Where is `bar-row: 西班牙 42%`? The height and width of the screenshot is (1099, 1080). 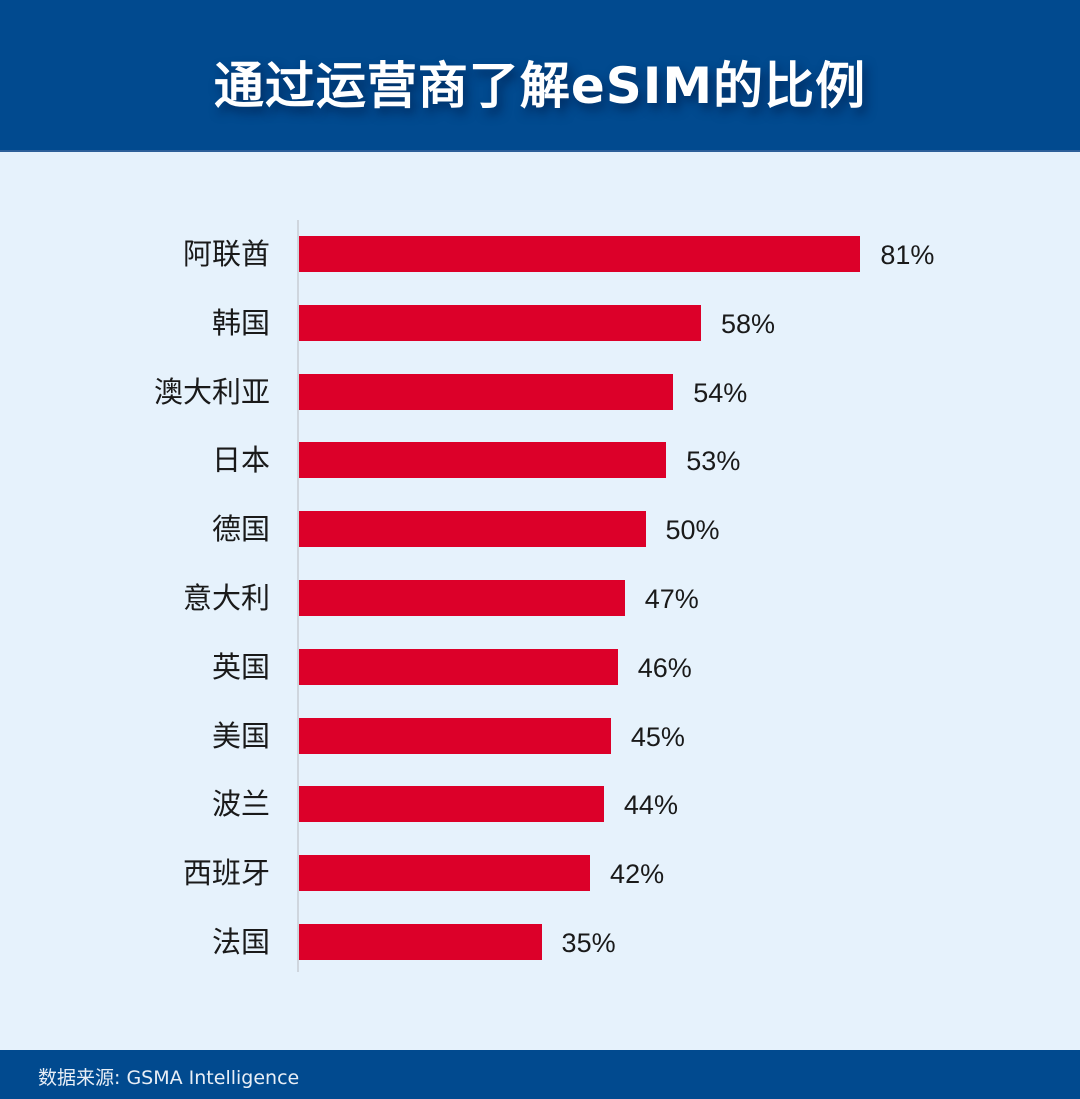 bar-row: 西班牙 42% is located at coordinates (540, 873).